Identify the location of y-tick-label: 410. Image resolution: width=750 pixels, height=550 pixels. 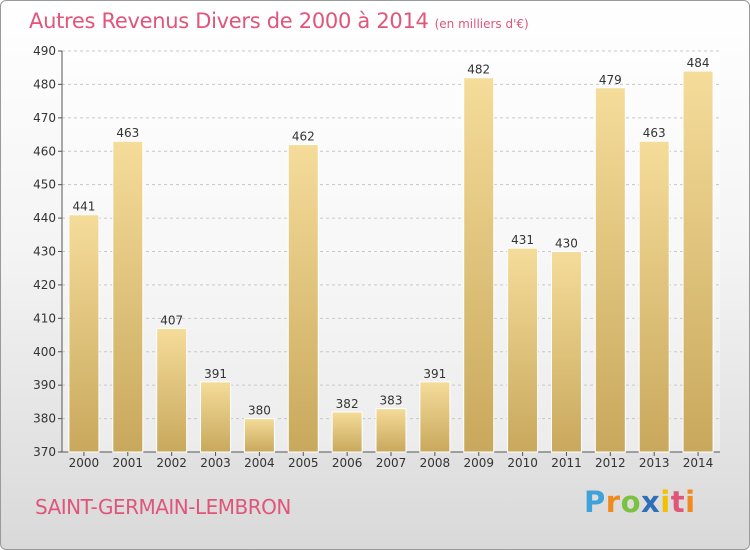
(44, 318).